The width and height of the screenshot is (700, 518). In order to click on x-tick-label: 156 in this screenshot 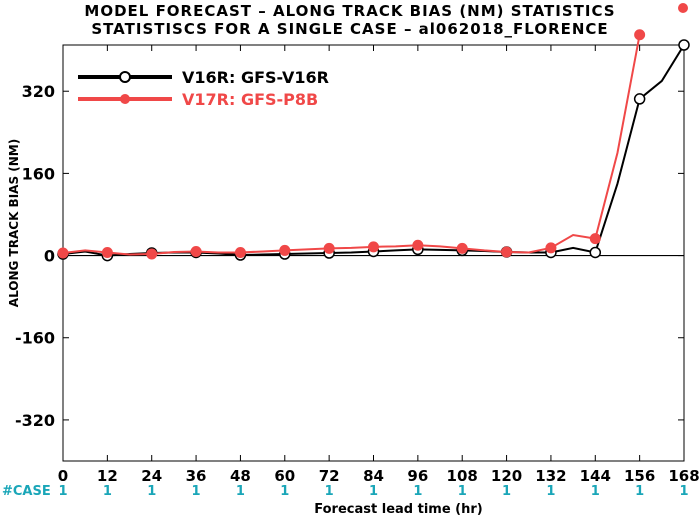, I will do `click(639, 476)`.